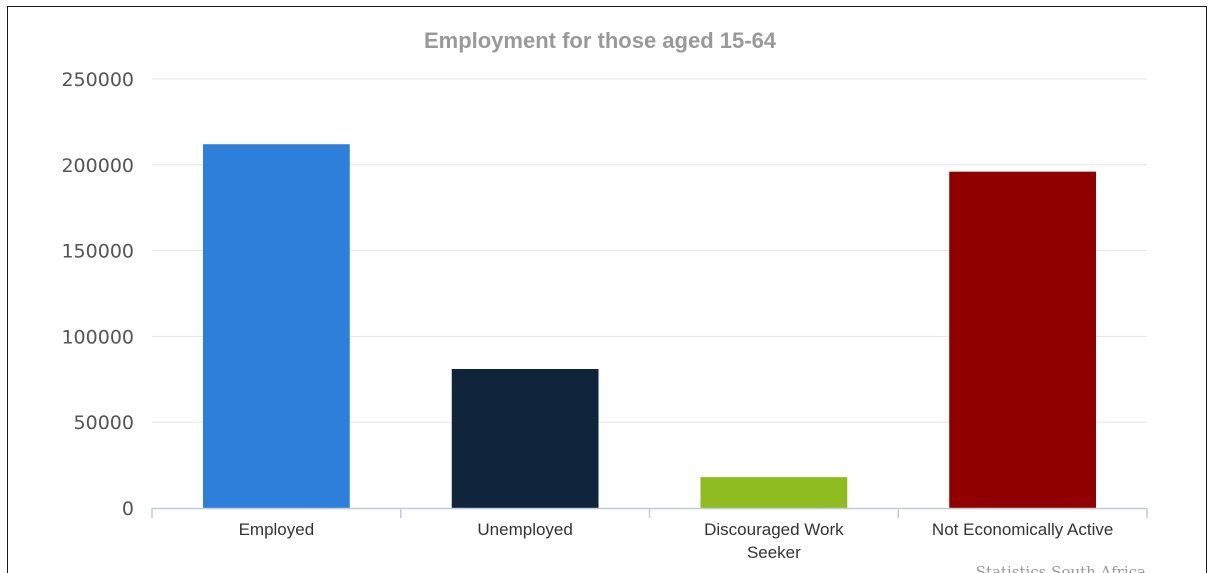 The height and width of the screenshot is (573, 1214). I want to click on chart-title: Employment for those aged 15-64, so click(600, 40).